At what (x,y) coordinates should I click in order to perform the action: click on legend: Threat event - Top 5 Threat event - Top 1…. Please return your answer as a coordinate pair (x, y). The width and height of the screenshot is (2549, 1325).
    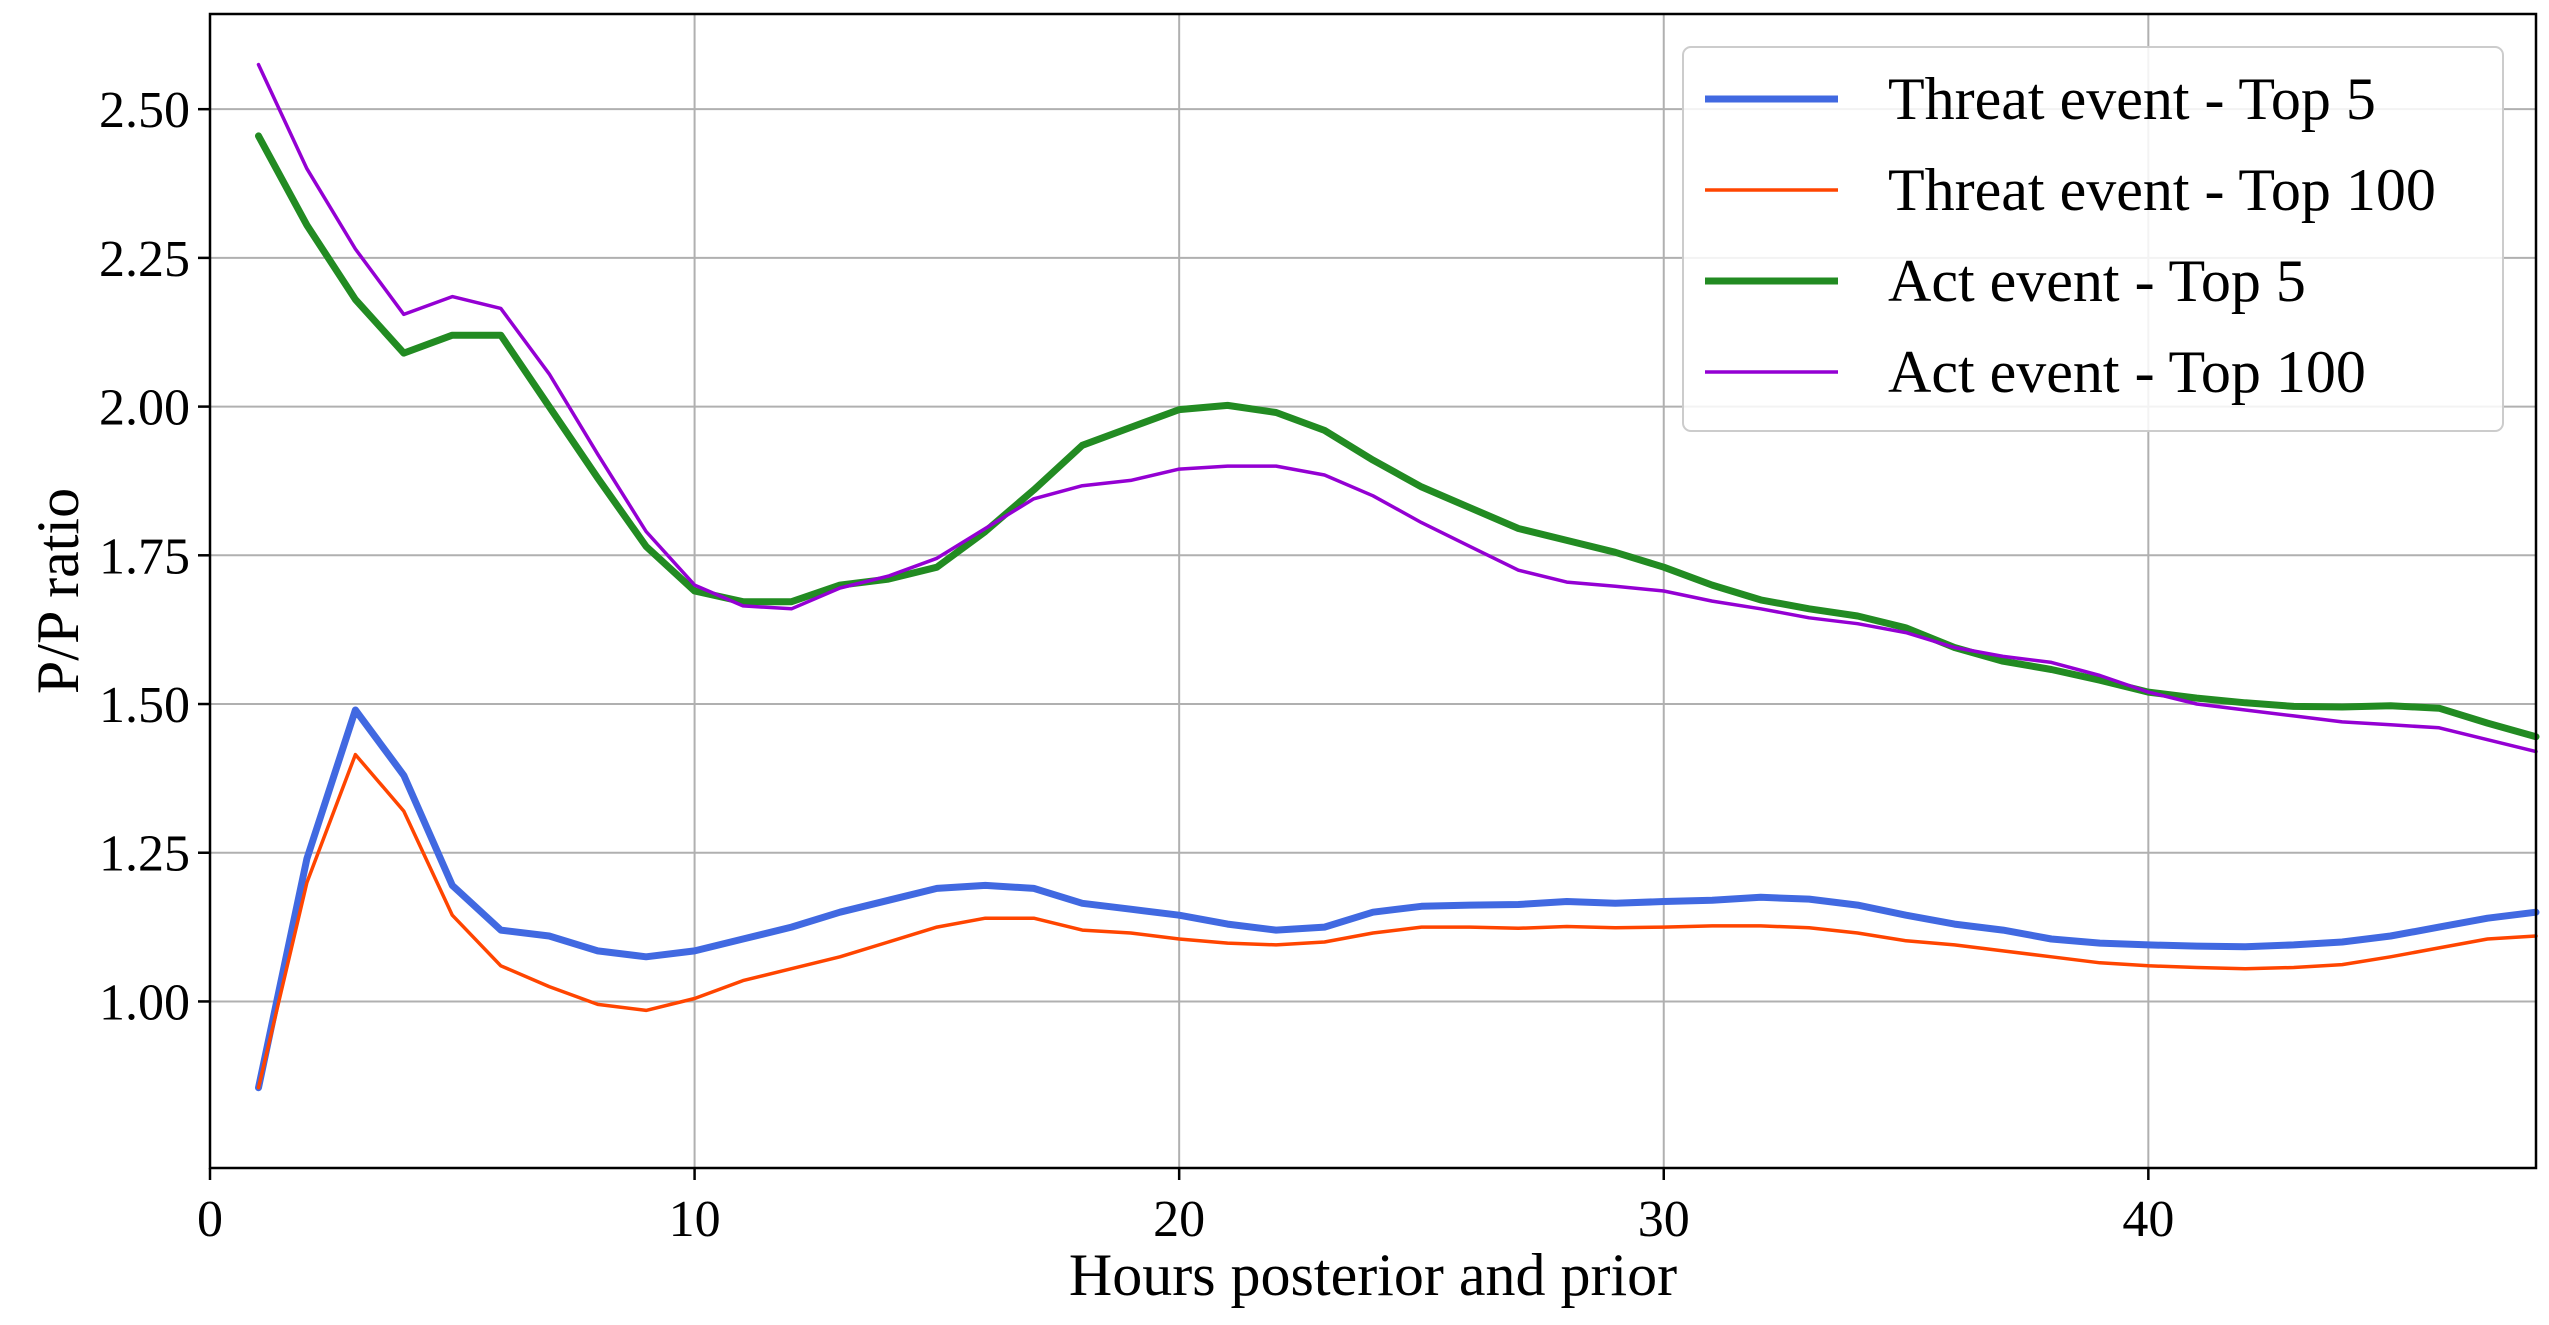
    Looking at the image, I should click on (2093, 239).